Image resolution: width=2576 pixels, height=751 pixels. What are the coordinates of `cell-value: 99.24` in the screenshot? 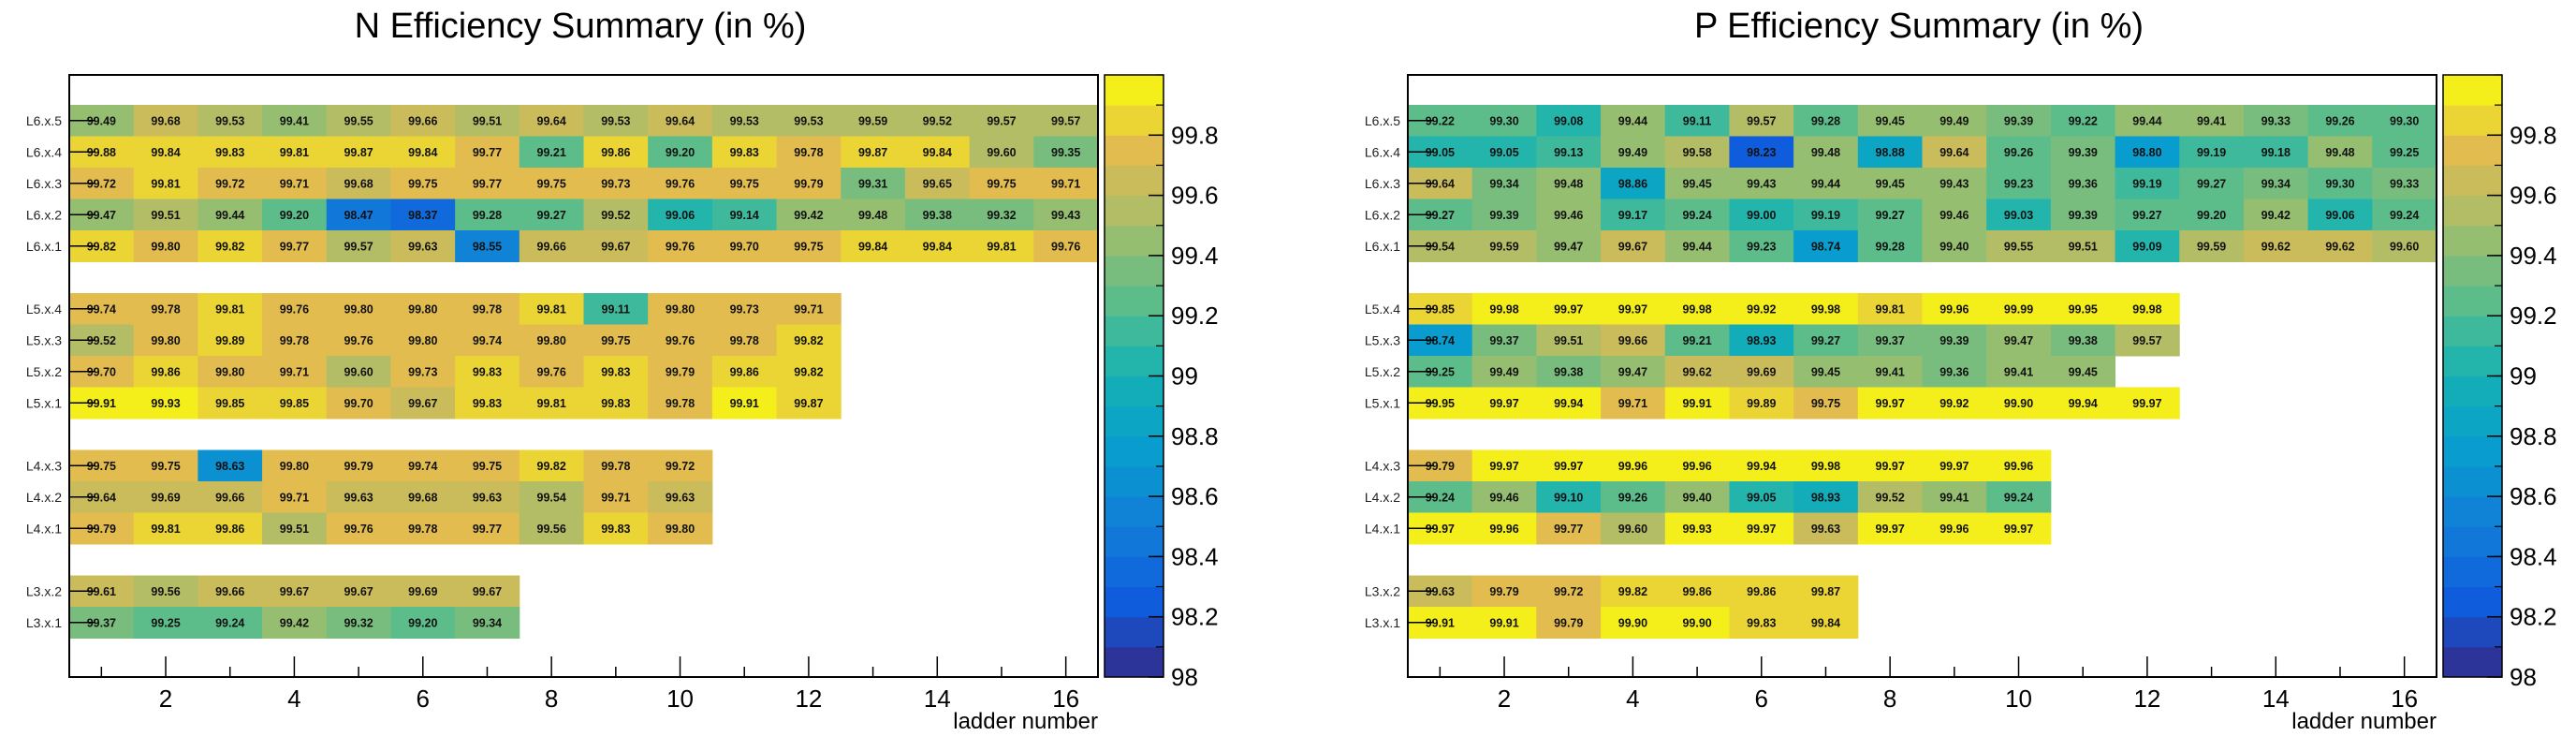 It's located at (2018, 497).